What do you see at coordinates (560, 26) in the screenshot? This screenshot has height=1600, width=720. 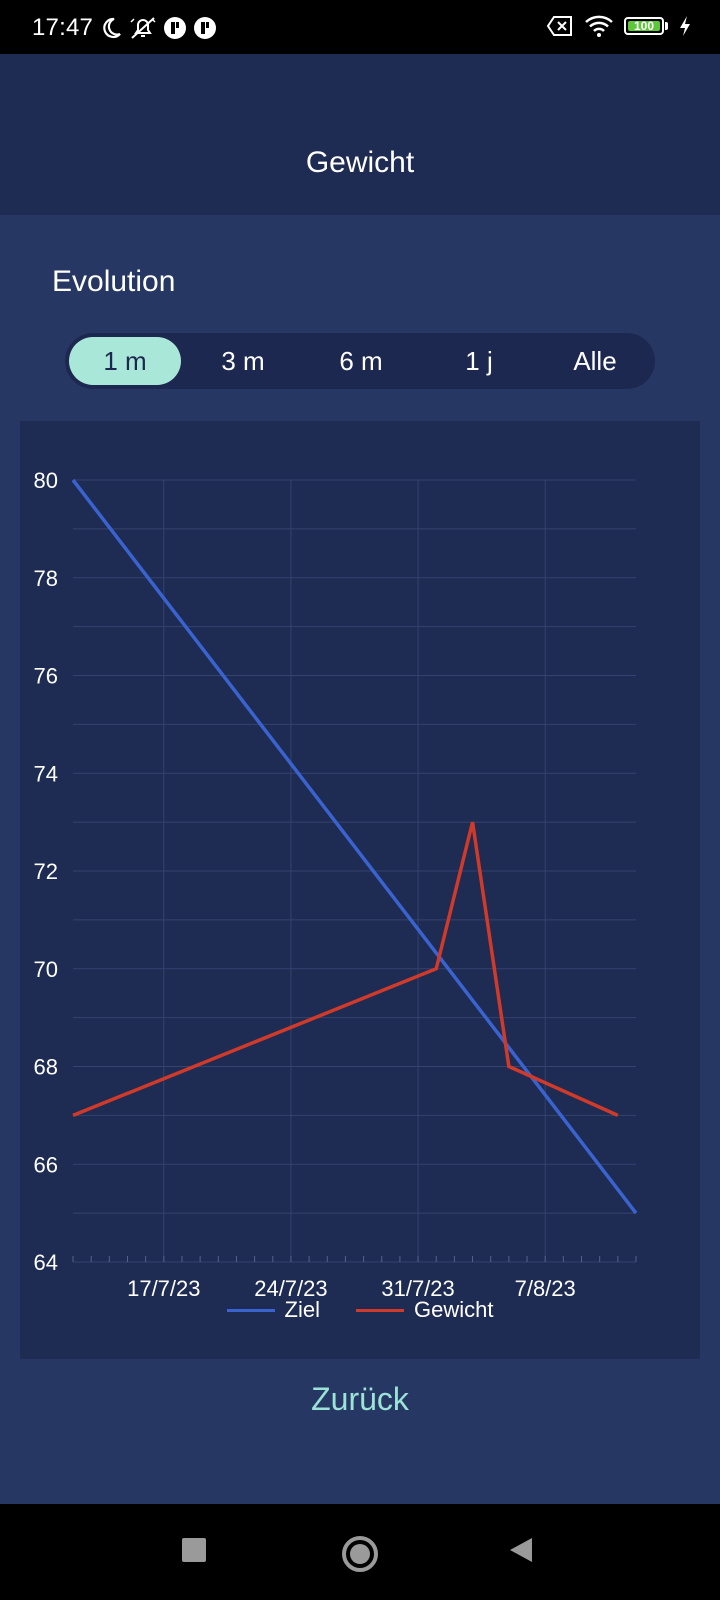 I see `no-sim-icon` at bounding box center [560, 26].